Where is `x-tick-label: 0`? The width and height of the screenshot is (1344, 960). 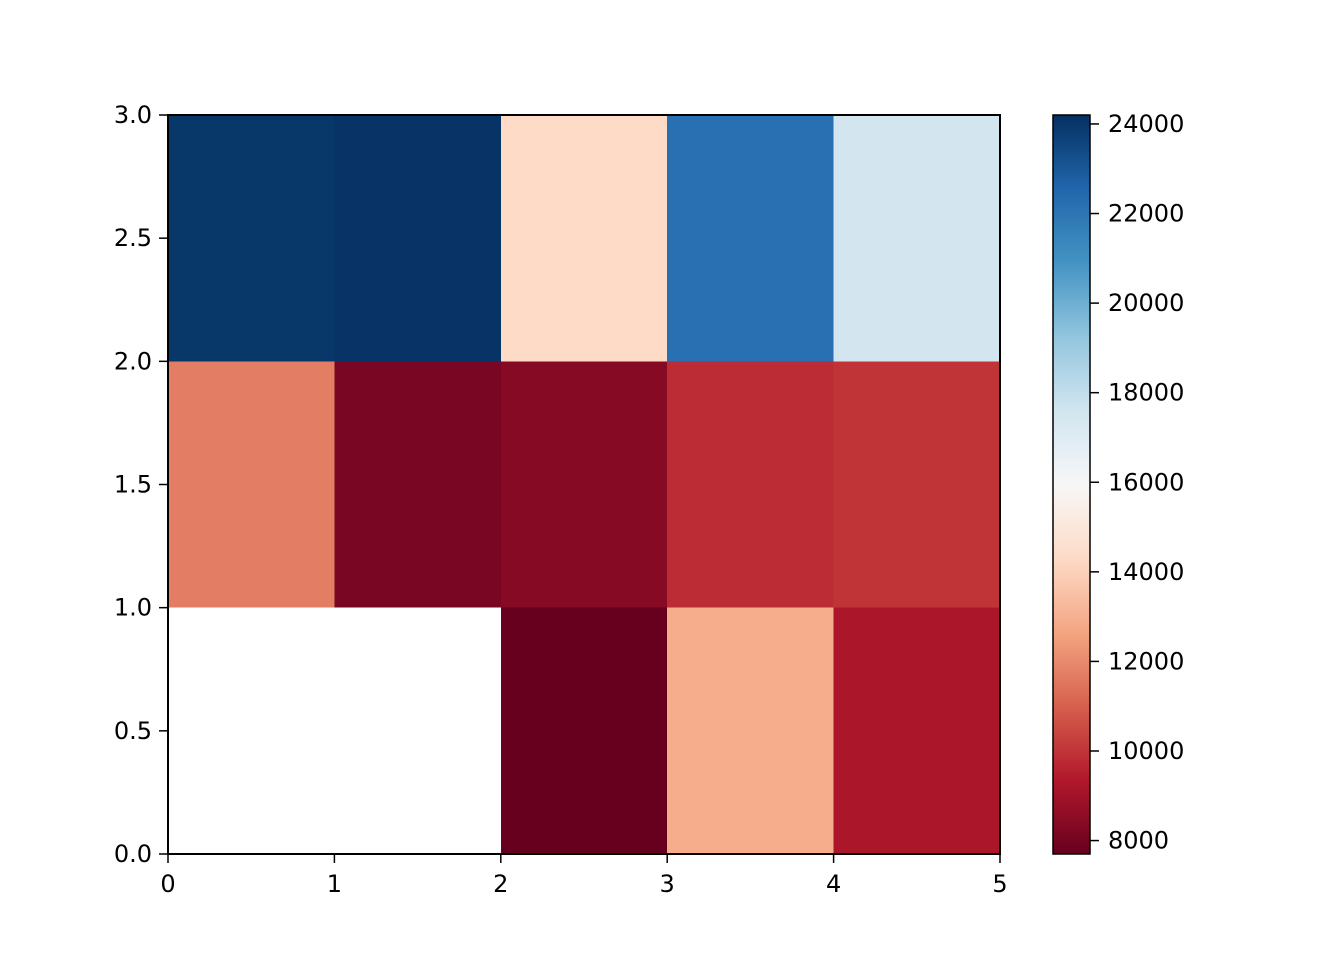
x-tick-label: 0 is located at coordinates (167, 884).